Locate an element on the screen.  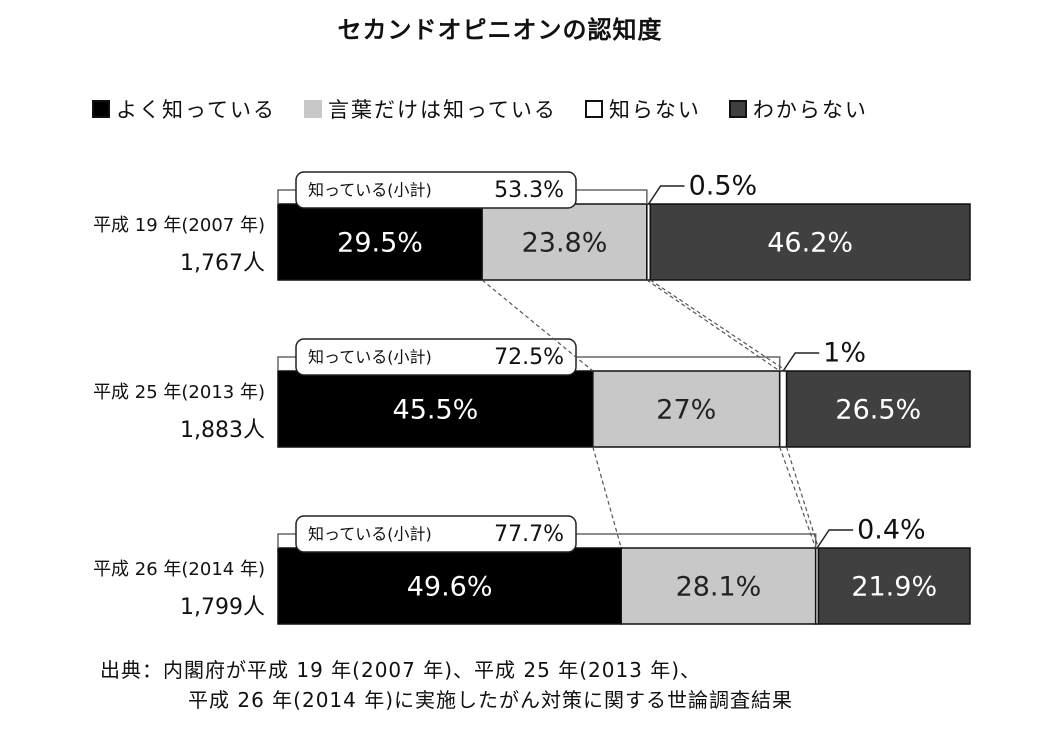
category-label: 平成 19 年(2007 年) is located at coordinates (179, 225).